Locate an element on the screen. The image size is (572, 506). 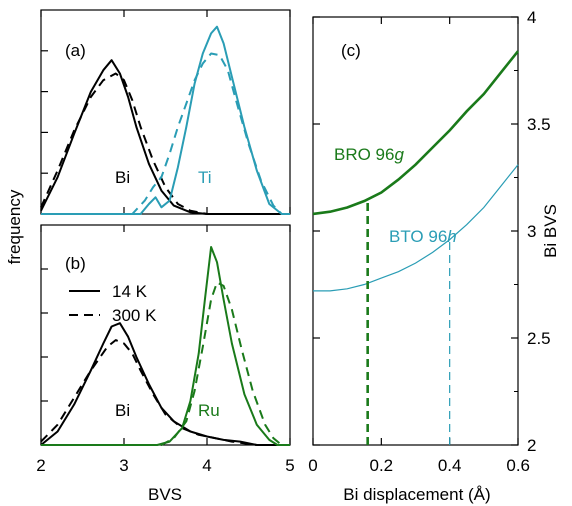
panel-a-series-ti-300-k is located at coordinates (165, 133).